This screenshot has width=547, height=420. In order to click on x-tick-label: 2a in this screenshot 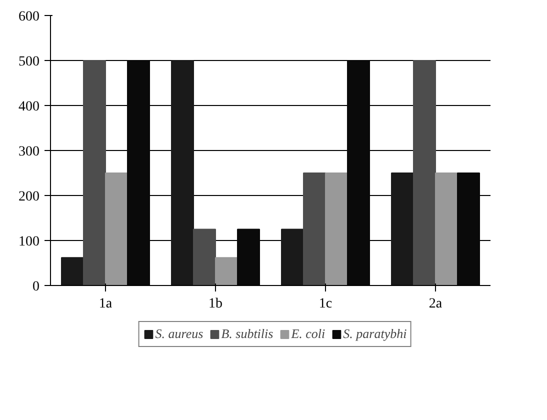, I will do `click(435, 304)`.